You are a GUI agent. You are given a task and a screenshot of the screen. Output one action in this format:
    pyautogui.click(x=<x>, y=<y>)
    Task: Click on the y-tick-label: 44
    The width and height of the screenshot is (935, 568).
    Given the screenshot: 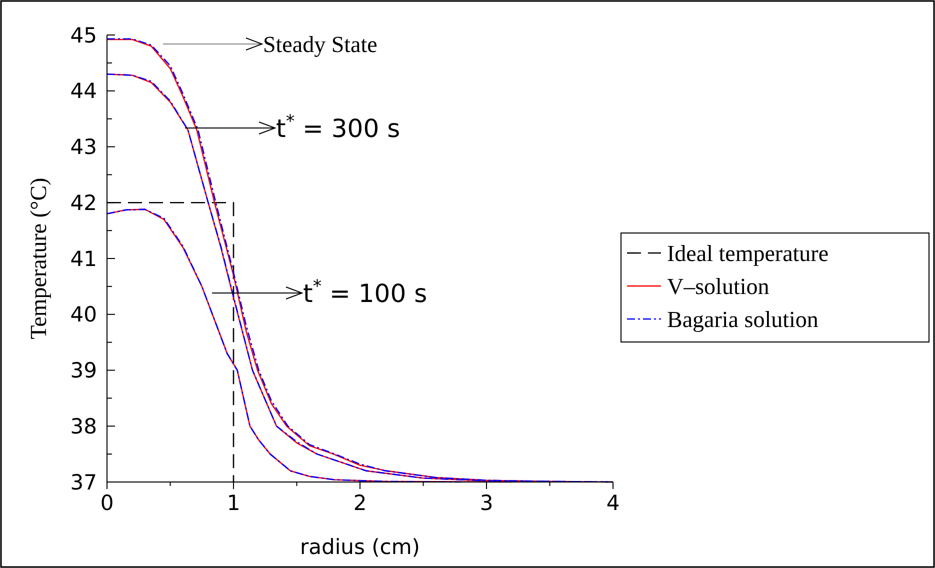 What is the action you would take?
    pyautogui.click(x=83, y=91)
    